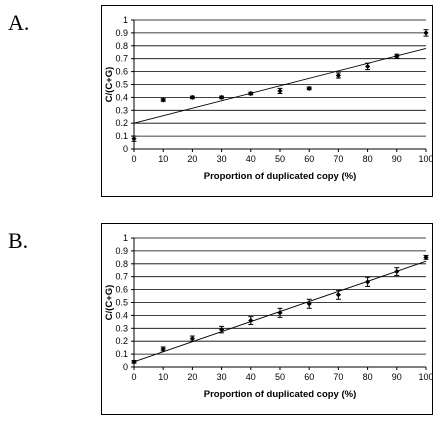  I want to click on trendline, so click(280, 85).